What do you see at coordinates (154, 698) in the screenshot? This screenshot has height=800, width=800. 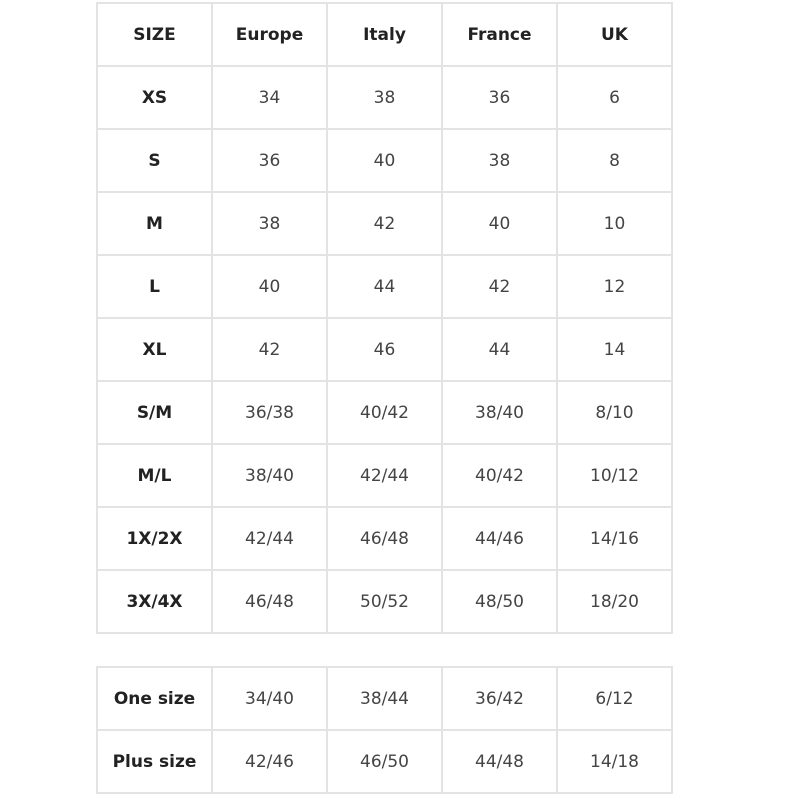 I see `size-label-cell: One size` at bounding box center [154, 698].